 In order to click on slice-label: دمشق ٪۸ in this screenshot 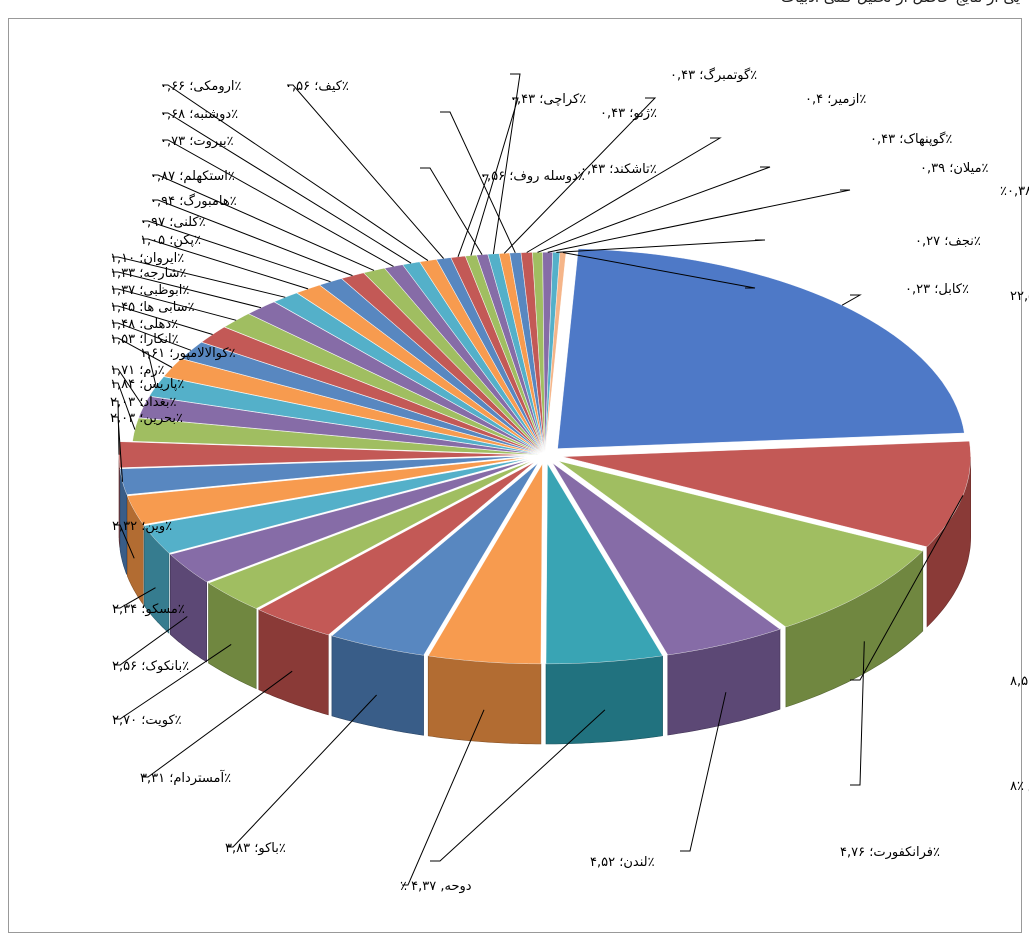, I will do `click(1019, 786)`.